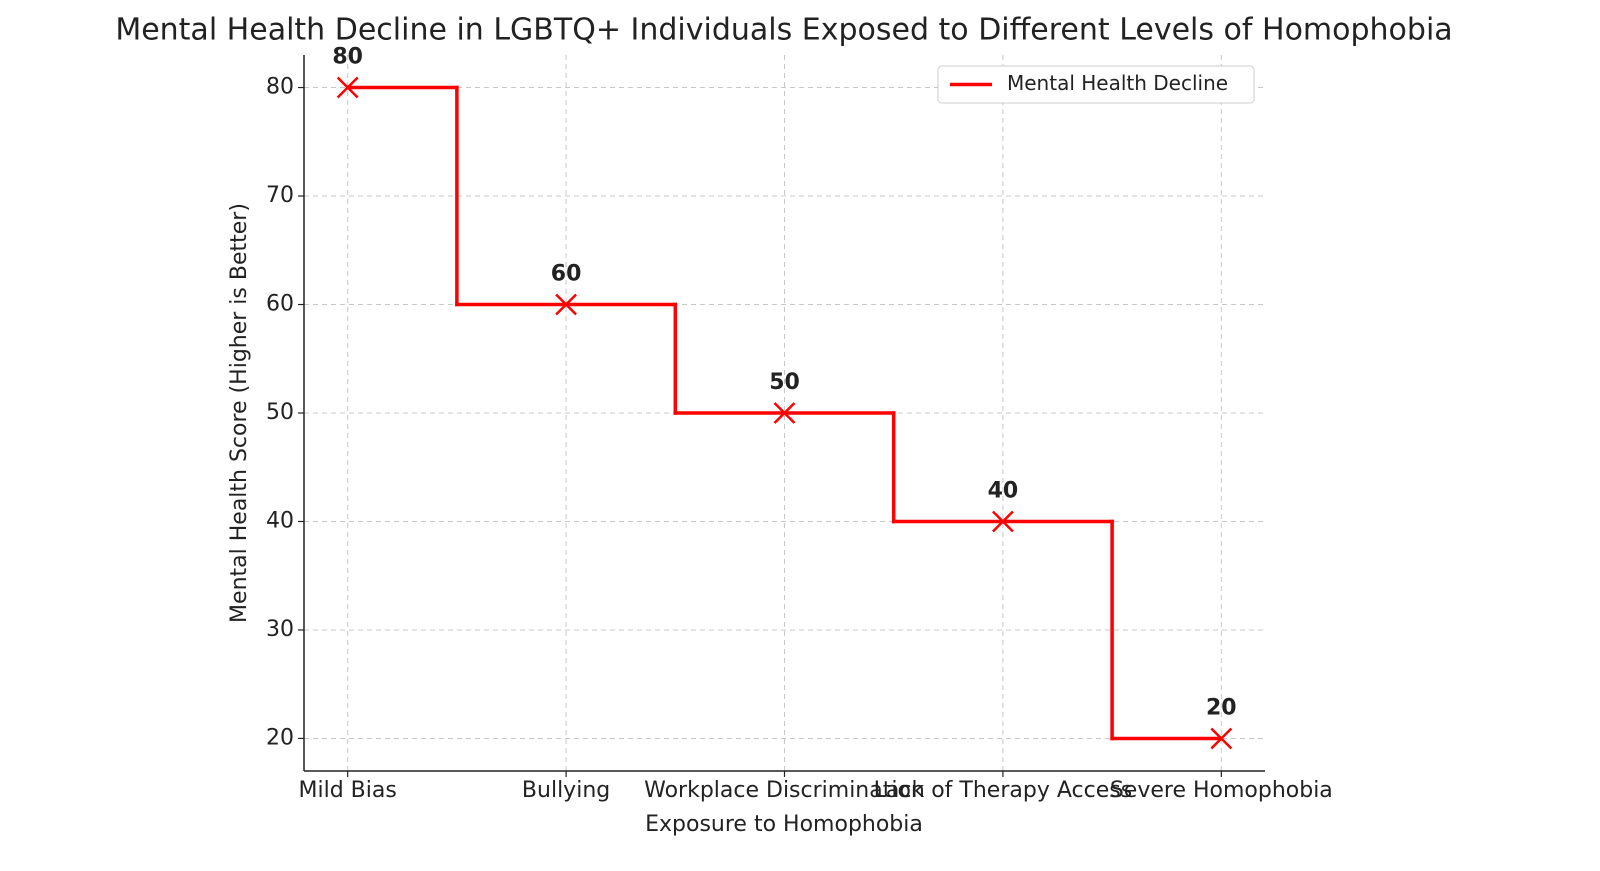 The image size is (1600, 871). Describe the element at coordinates (1221, 707) in the screenshot. I see `data-label: 20` at that location.